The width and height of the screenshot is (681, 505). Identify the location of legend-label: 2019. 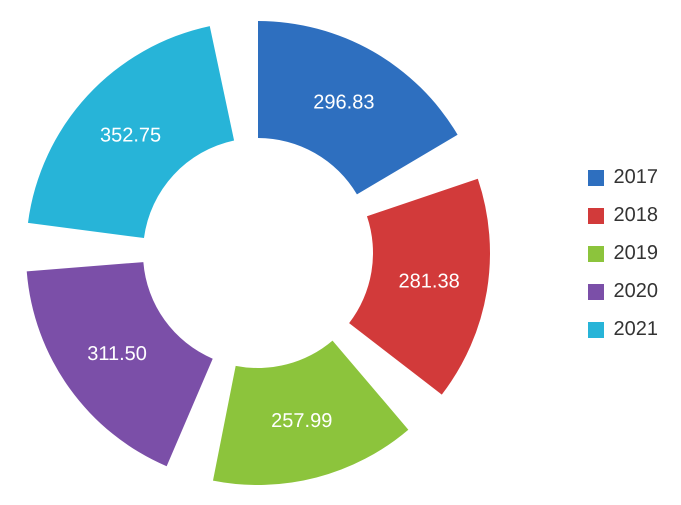
(636, 253).